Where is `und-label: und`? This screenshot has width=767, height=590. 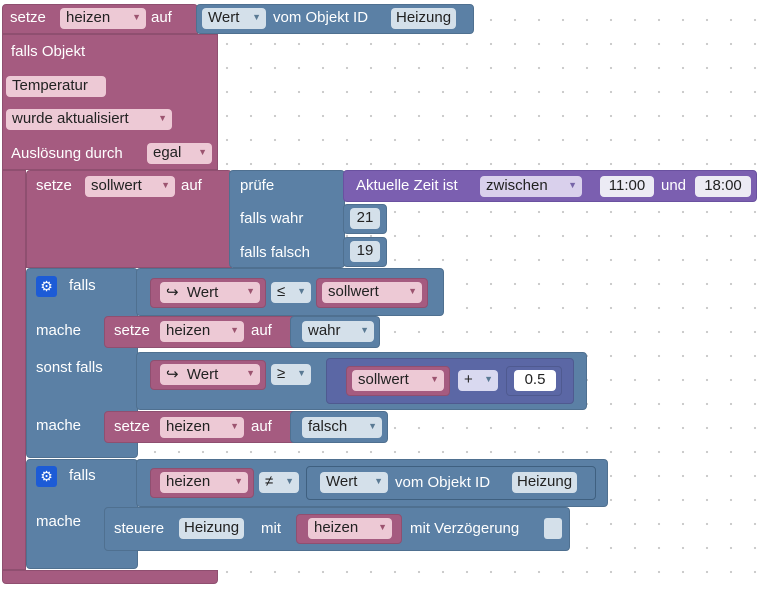
und-label: und is located at coordinates (674, 185).